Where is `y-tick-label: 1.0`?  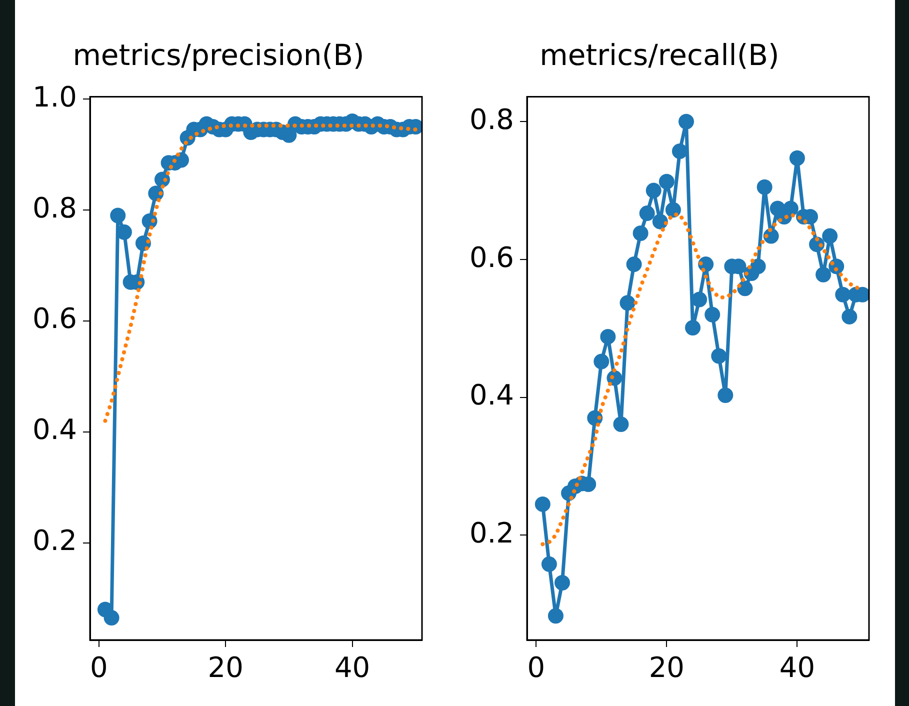
y-tick-label: 1.0 is located at coordinates (54, 97).